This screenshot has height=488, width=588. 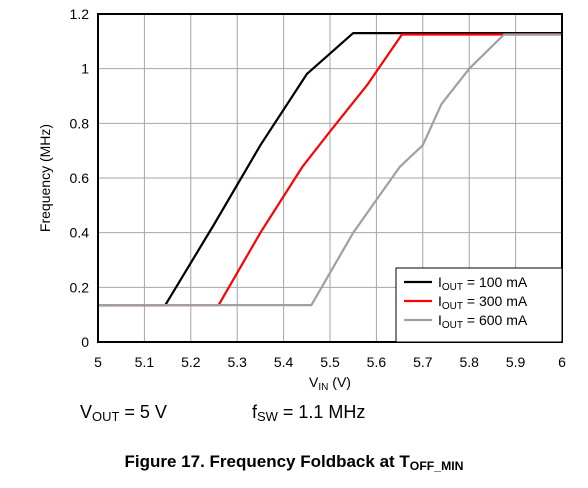 I want to click on caption-sub: OFF_MIN, so click(x=436, y=466).